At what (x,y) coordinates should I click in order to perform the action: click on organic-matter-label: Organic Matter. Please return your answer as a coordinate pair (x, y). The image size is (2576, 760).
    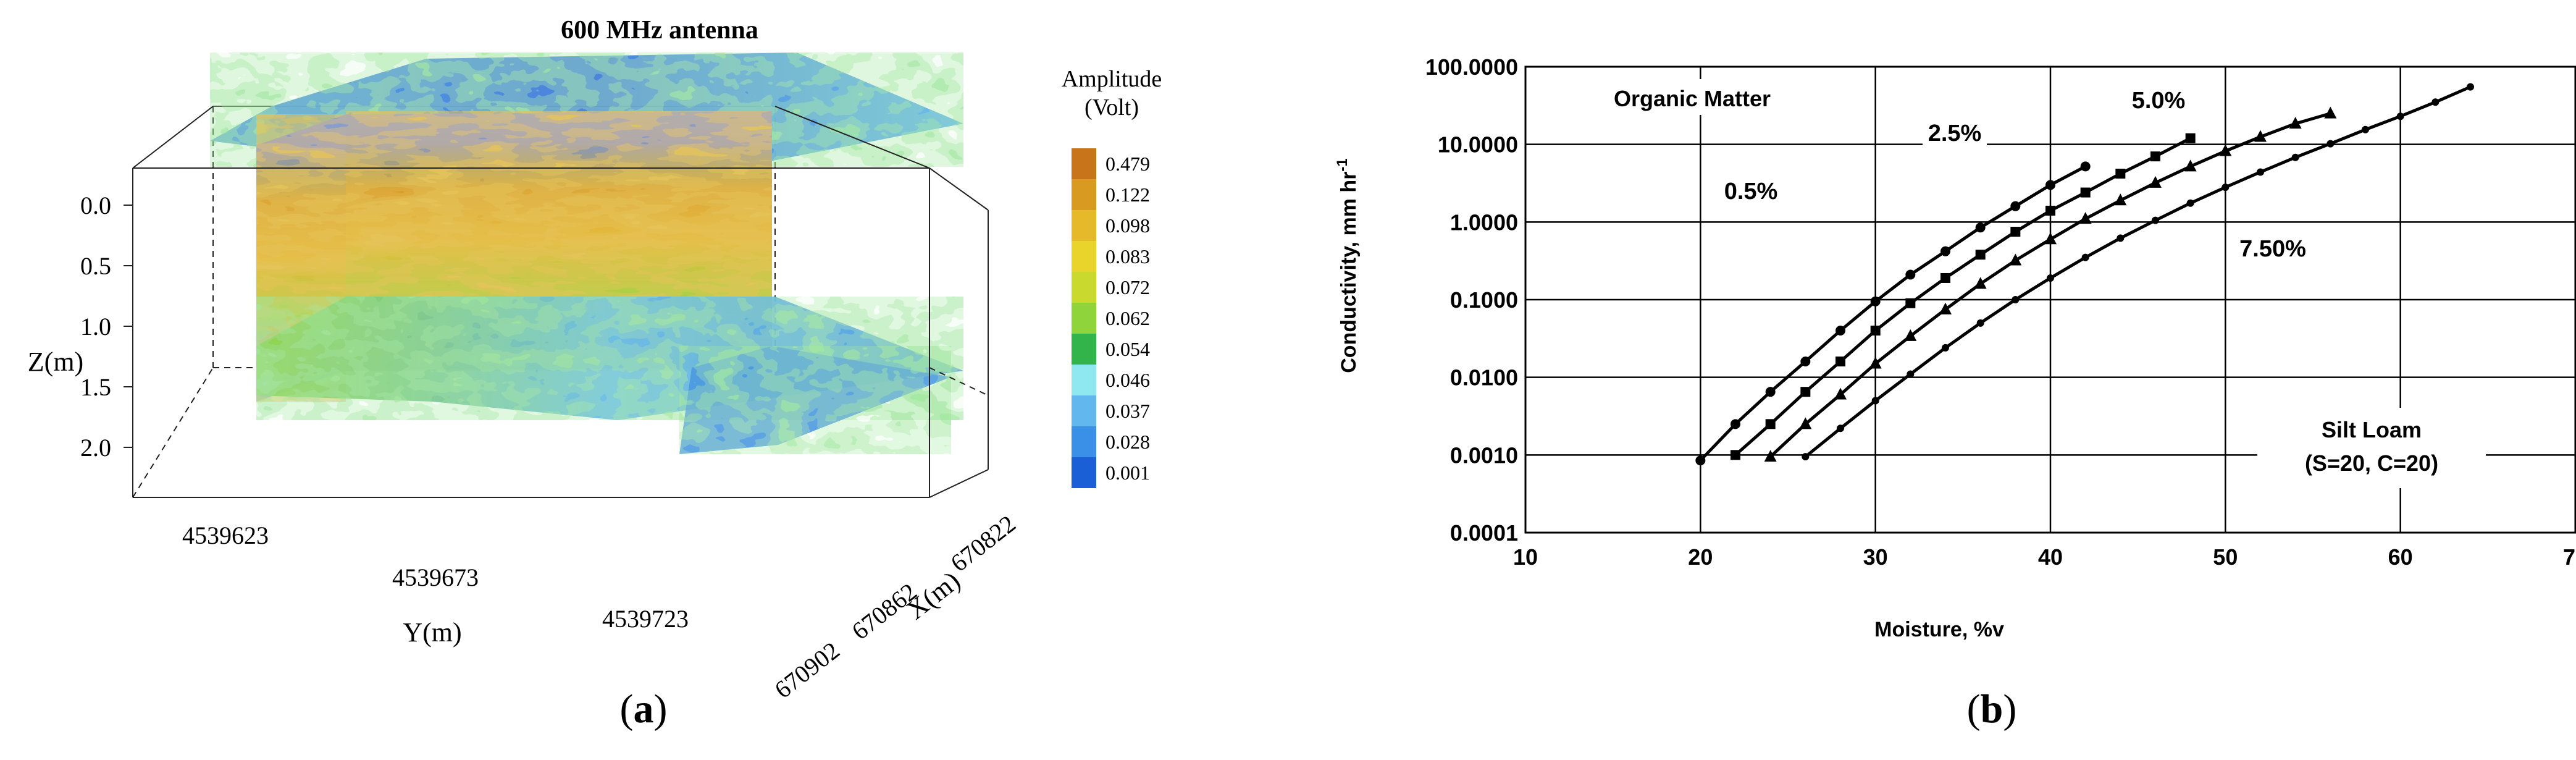
    Looking at the image, I should click on (1692, 98).